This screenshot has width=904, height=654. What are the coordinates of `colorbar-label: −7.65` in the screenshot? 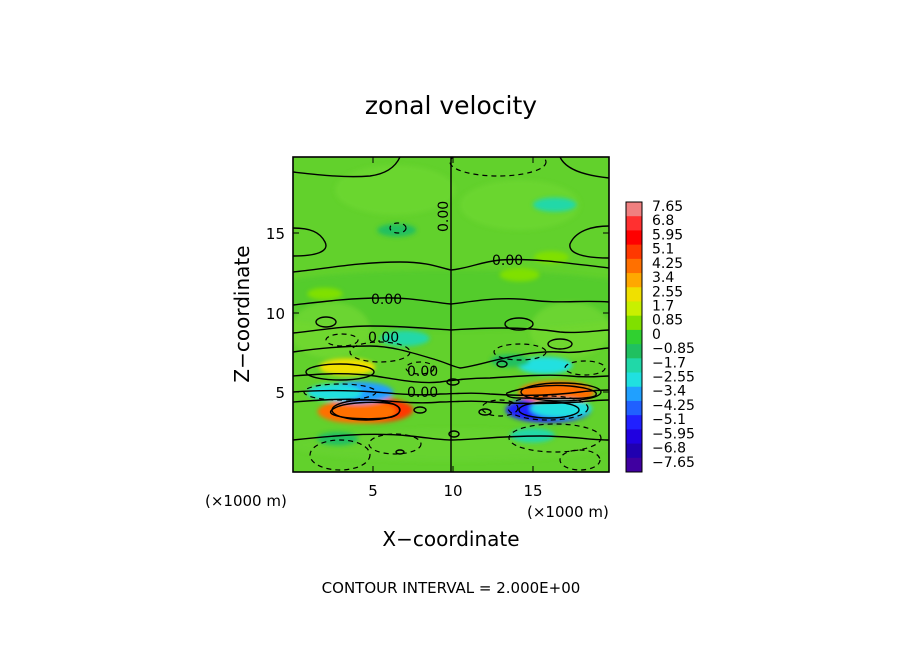 It's located at (673, 463).